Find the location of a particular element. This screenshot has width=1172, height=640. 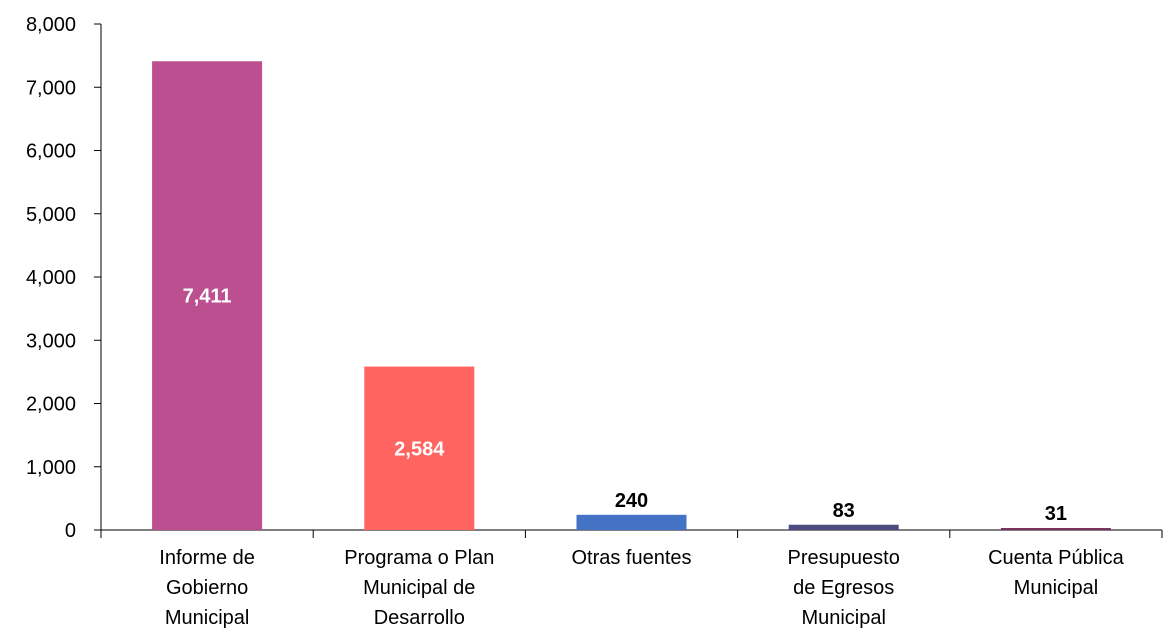

x-category-label: Presupuesto de Egresos Municipal is located at coordinates (844, 588).